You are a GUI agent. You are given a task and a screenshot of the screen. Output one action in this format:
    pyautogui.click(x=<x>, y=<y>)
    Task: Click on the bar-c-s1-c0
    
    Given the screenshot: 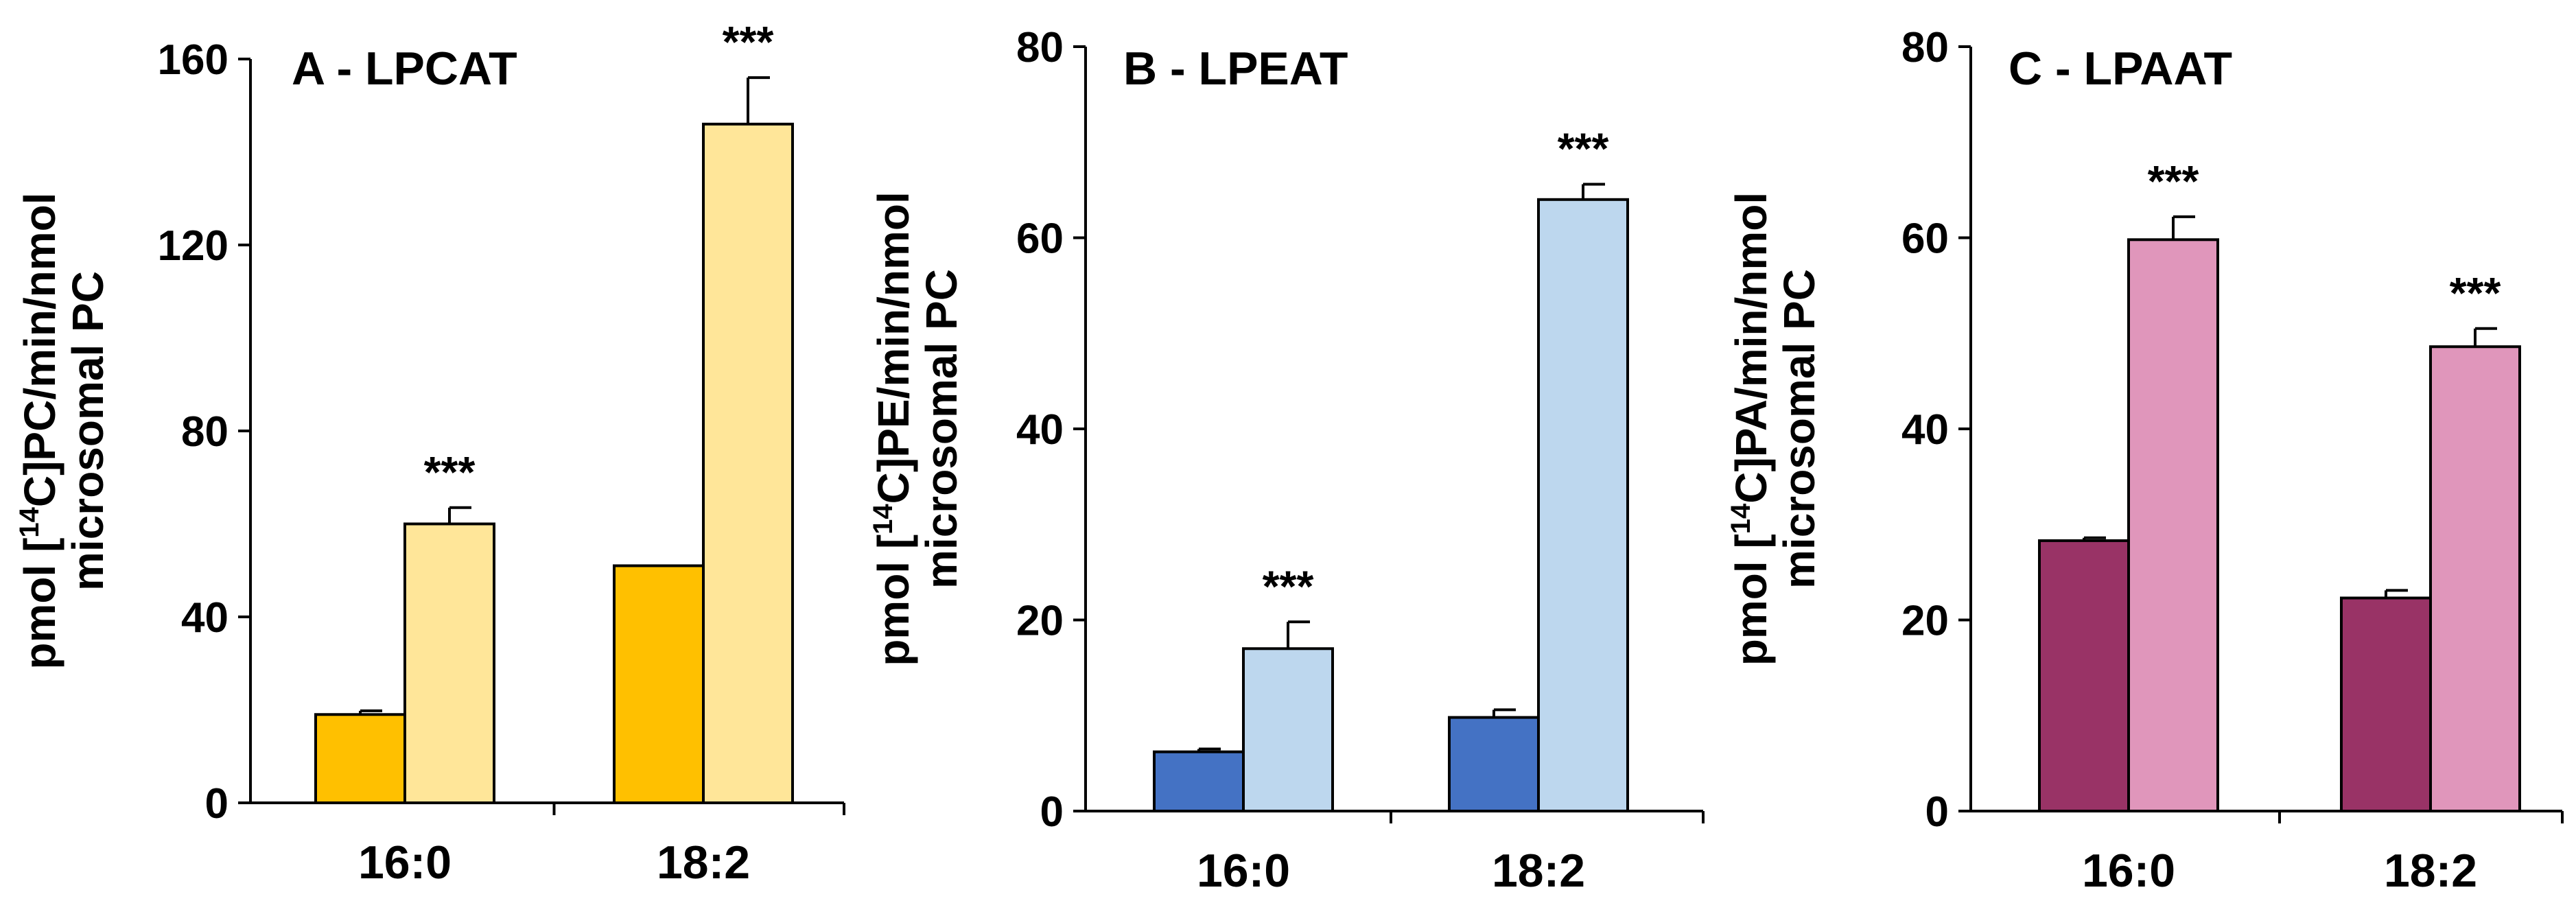 What is the action you would take?
    pyautogui.click(x=2173, y=525)
    